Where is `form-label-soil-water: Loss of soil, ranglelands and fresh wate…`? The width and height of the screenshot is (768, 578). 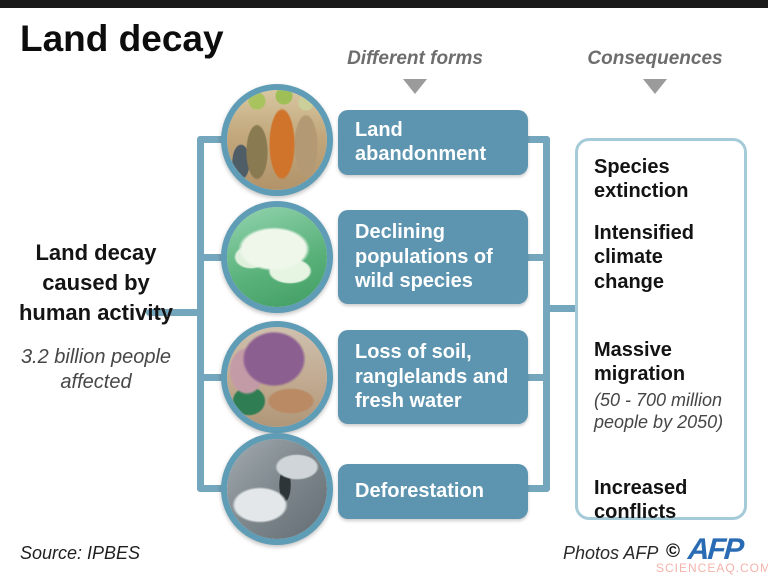
form-label-soil-water: Loss of soil, ranglelands and fresh wate… is located at coordinates (433, 377).